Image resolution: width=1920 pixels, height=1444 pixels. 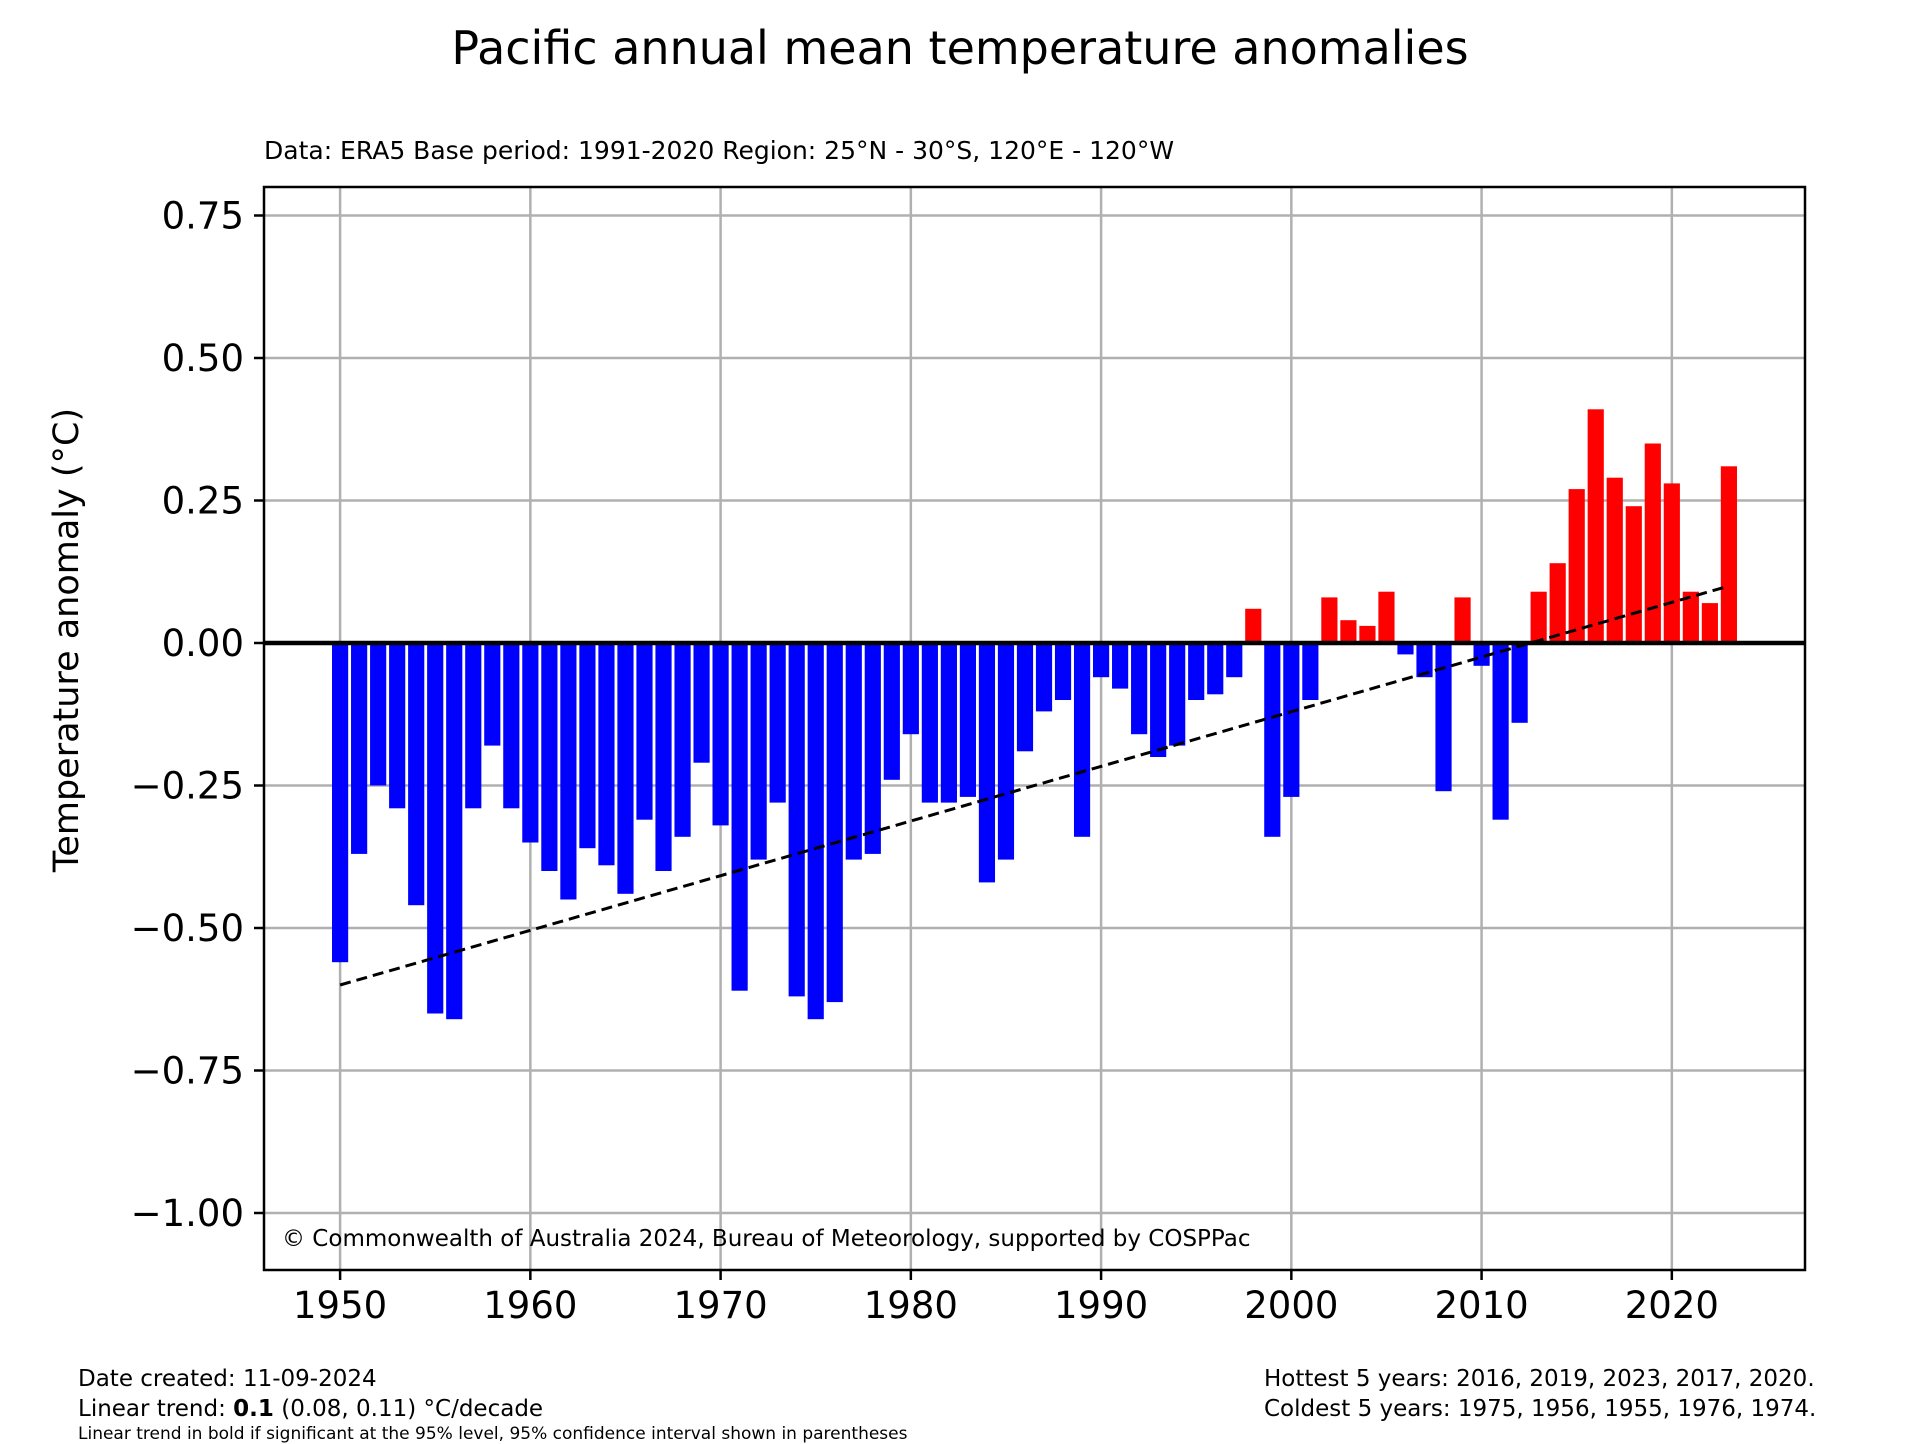 I want to click on x-axis-ticks: 1950 1960 1970 1980 1990 2000 2010 2020, so click(x=1006, y=1298).